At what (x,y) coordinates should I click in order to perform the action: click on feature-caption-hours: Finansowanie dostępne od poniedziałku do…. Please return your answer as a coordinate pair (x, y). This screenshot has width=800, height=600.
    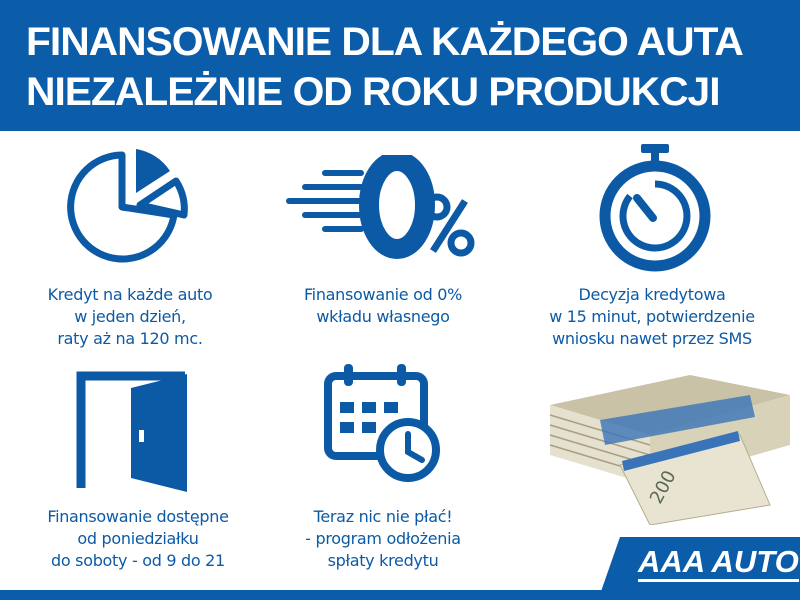
    Looking at the image, I should click on (138, 539).